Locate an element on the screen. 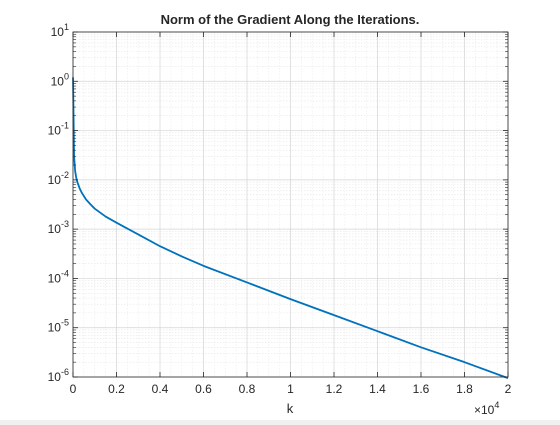  y-tick-label: 10⁻³ is located at coordinates (58, 227).